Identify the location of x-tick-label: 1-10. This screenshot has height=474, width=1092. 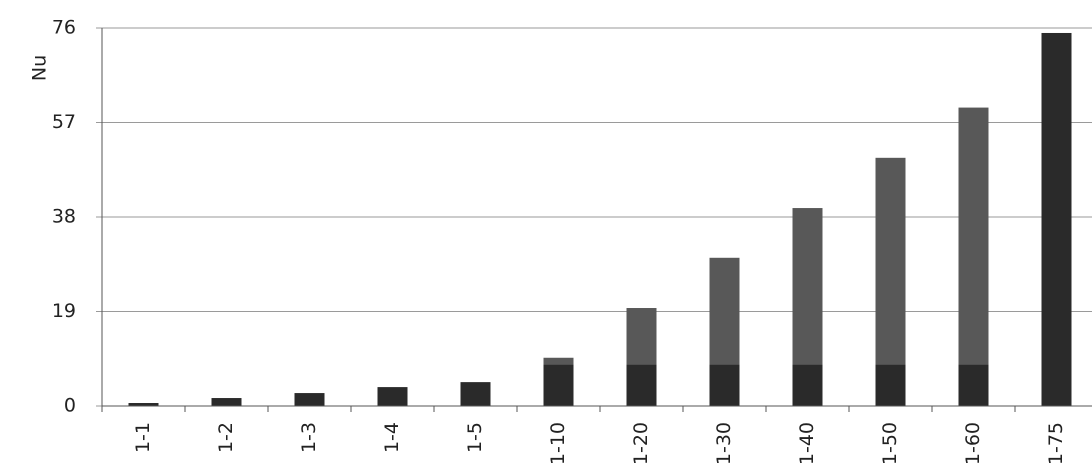
(558, 443).